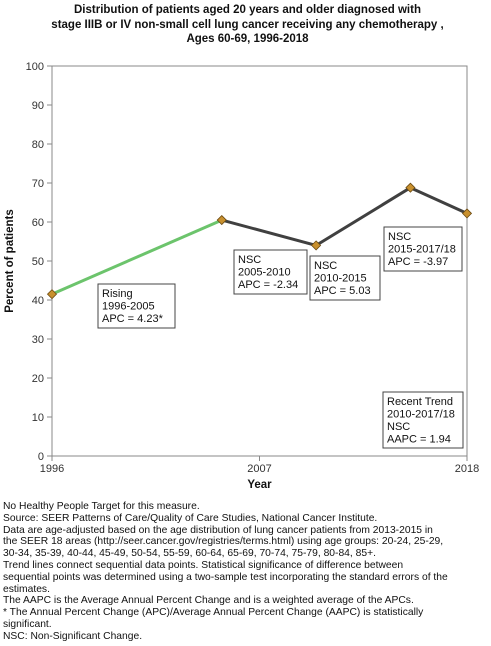 The image size is (491, 646). Describe the element at coordinates (264, 273) in the screenshot. I see `annotation-text: 2005-2010` at that location.